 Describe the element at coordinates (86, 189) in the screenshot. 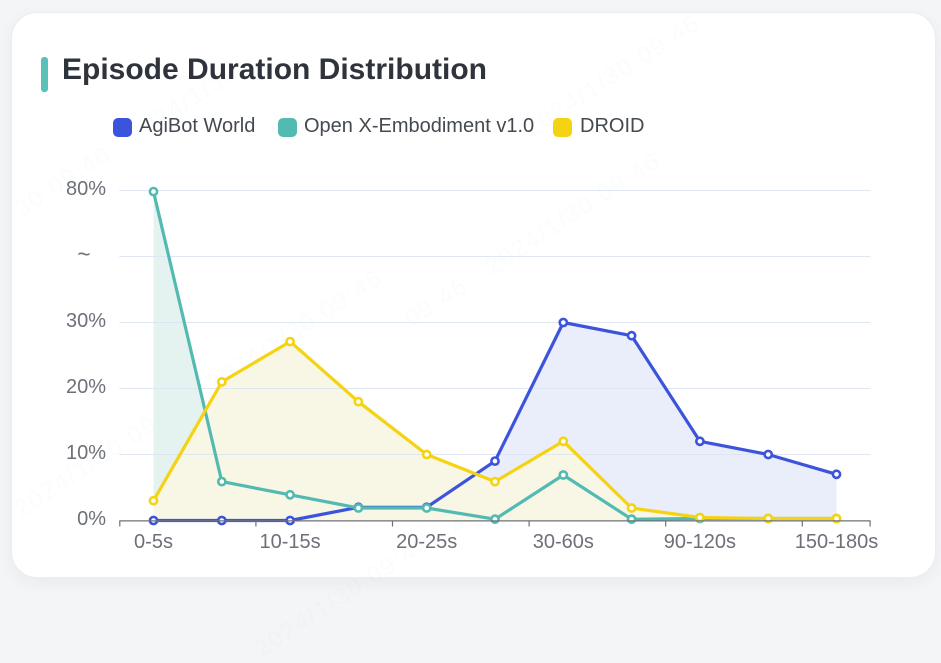

I see `svg-text: 80%` at that location.